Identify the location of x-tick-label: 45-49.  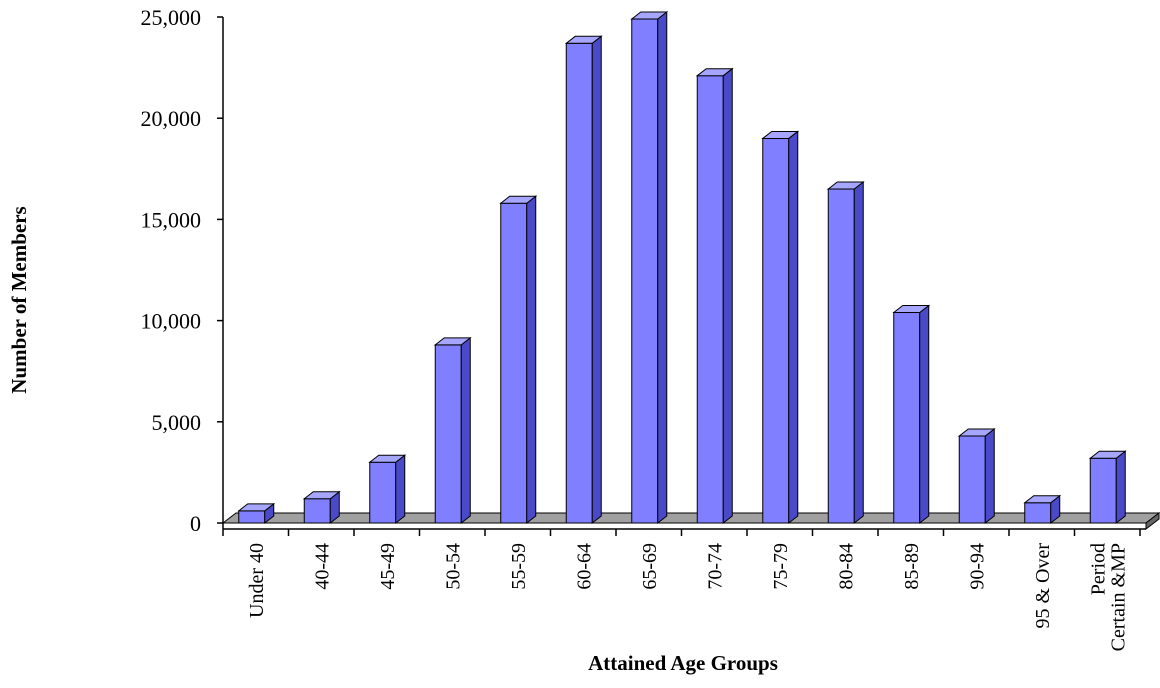
(388, 566).